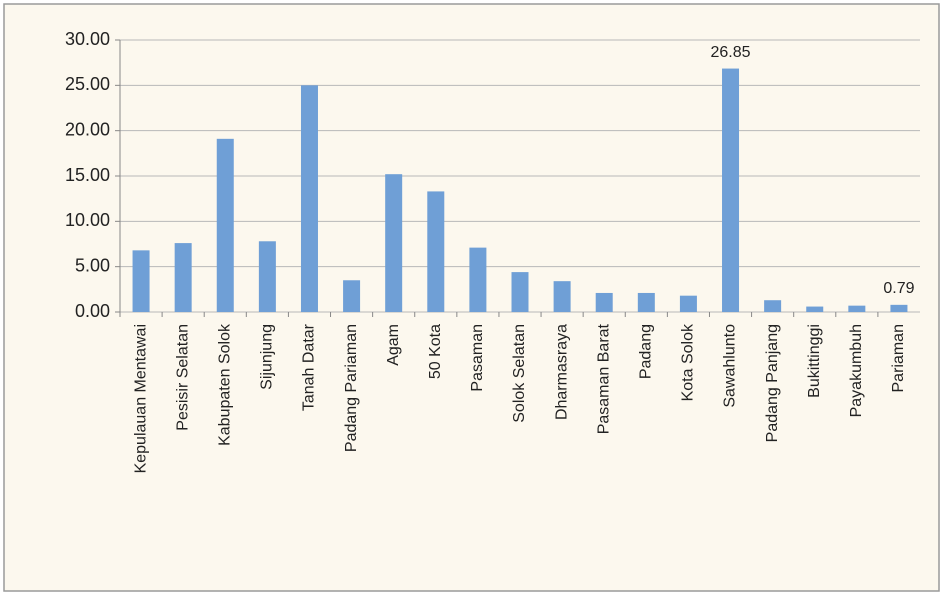 The width and height of the screenshot is (943, 600). I want to click on x-tick-label: Sawahlunto, so click(730, 366).